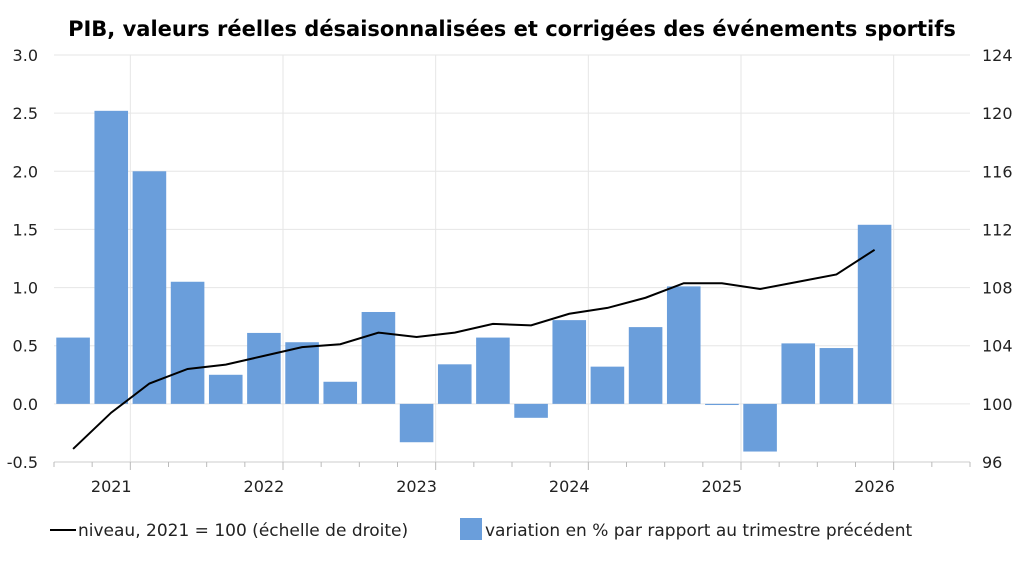  What do you see at coordinates (569, 486) in the screenshot?
I see `x-tick-label: 2024` at bounding box center [569, 486].